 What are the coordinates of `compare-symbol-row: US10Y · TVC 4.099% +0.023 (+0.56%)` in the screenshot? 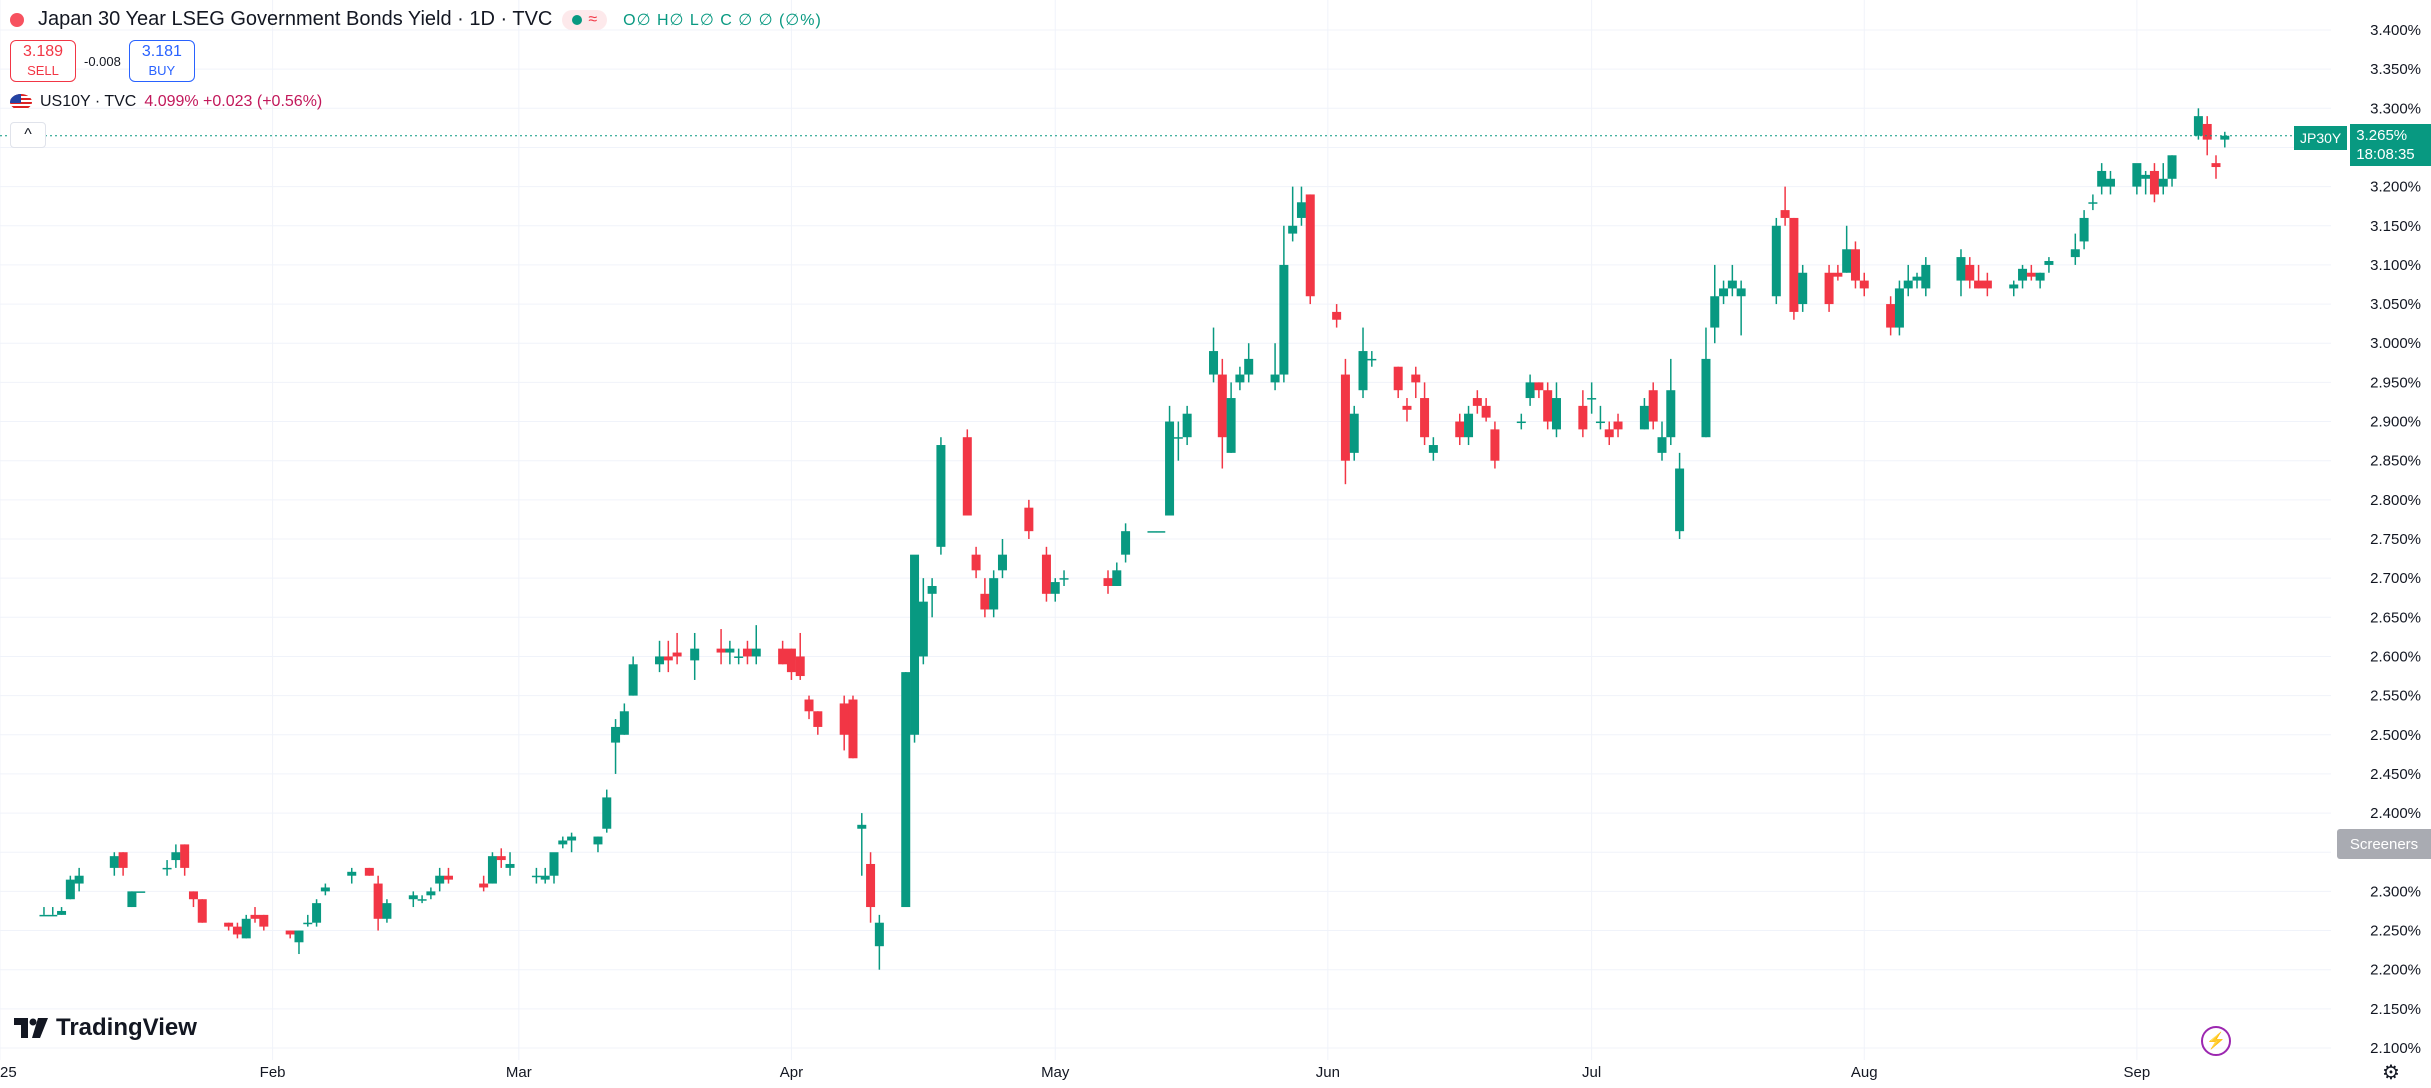 It's located at (166, 102).